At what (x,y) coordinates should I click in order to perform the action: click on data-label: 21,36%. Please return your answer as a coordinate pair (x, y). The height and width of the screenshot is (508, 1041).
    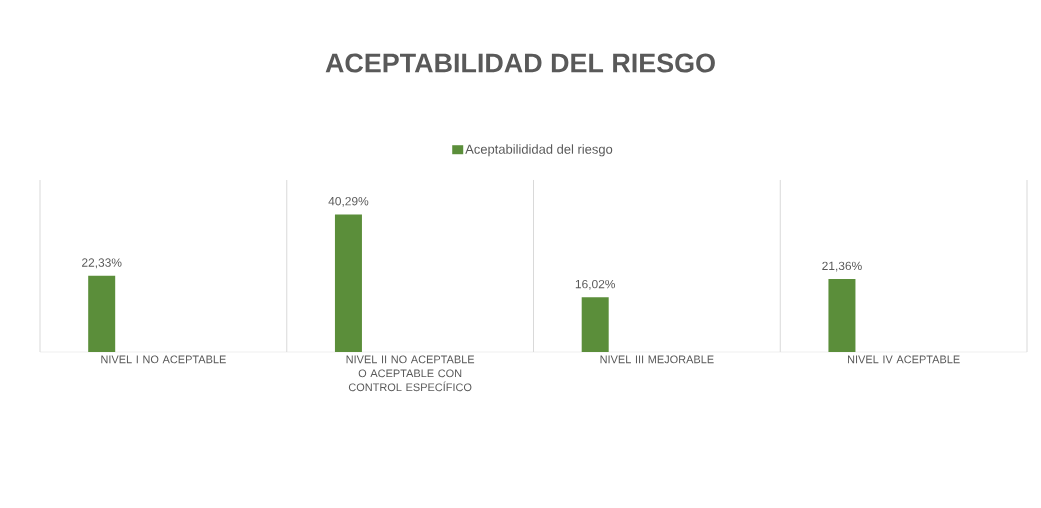
    Looking at the image, I should click on (842, 266).